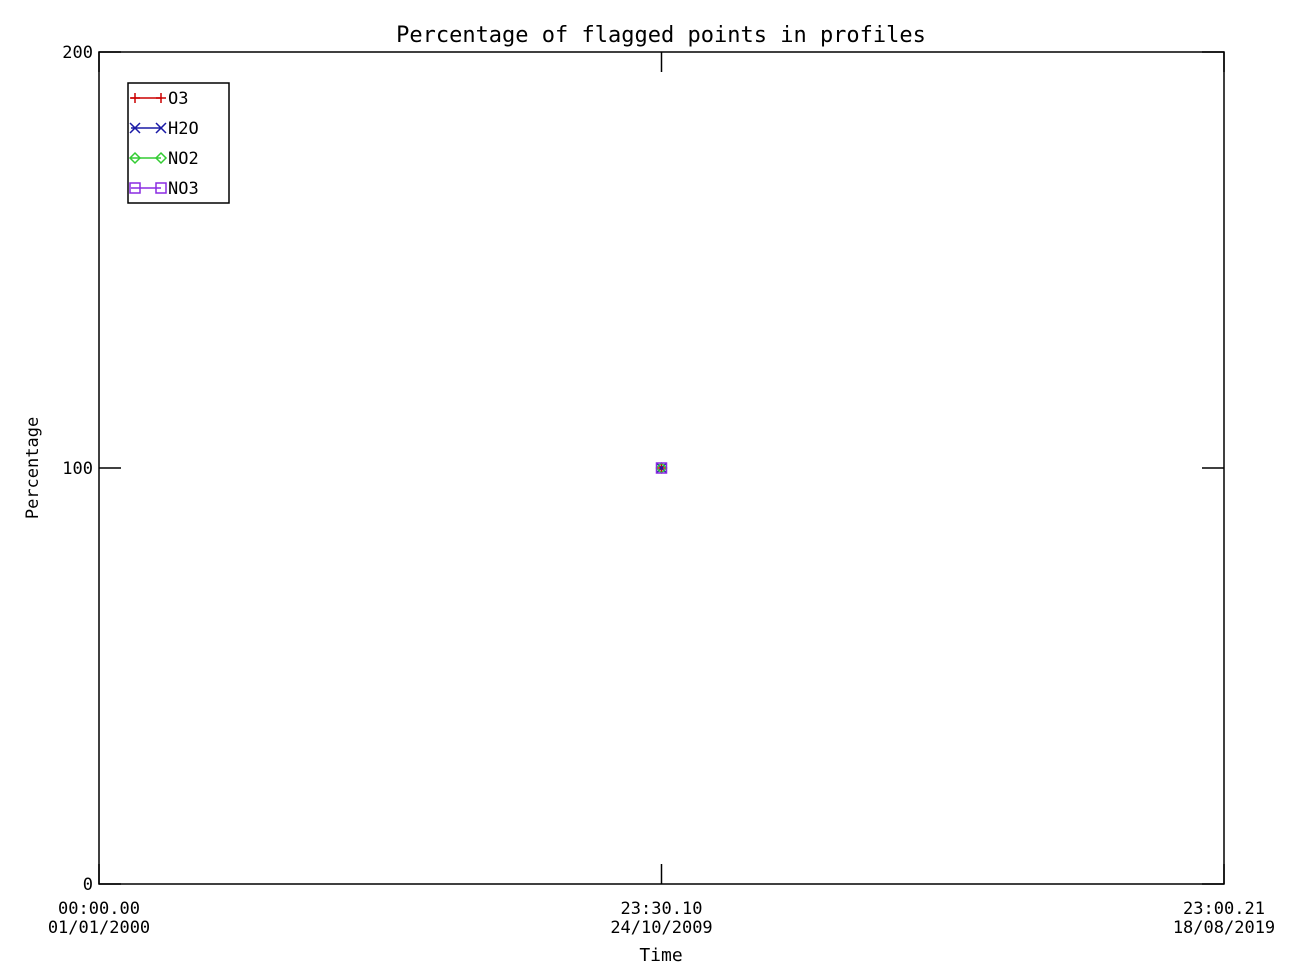  Describe the element at coordinates (183, 189) in the screenshot. I see `legend-label: NO3` at that location.